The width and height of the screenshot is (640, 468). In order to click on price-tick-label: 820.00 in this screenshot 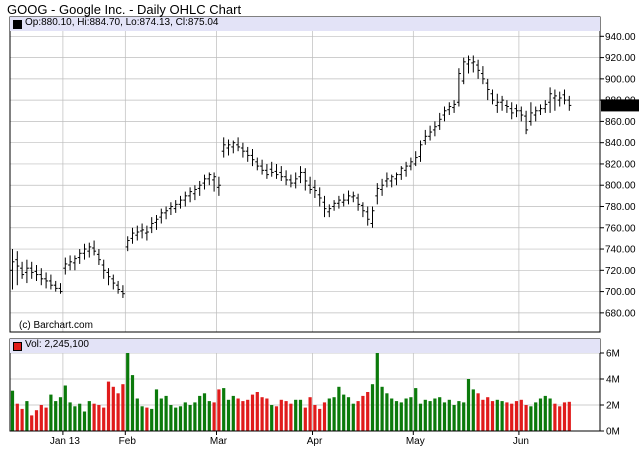, I will do `click(620, 164)`.